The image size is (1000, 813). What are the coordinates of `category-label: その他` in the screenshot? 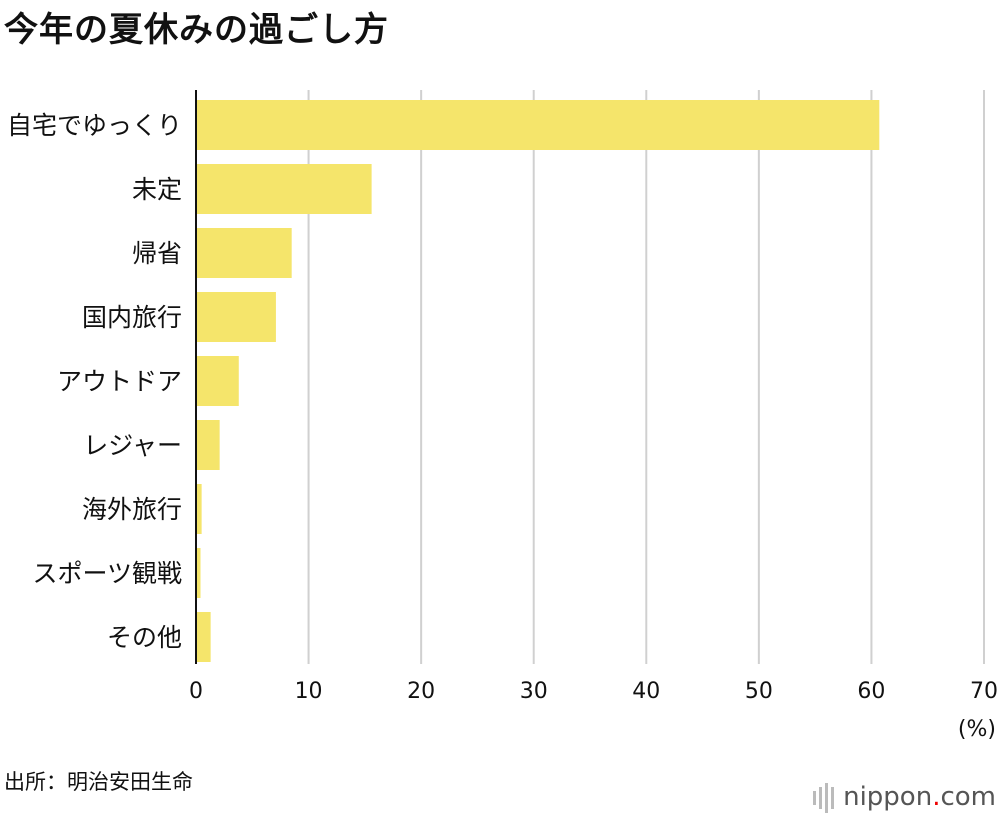 It's located at (144, 637).